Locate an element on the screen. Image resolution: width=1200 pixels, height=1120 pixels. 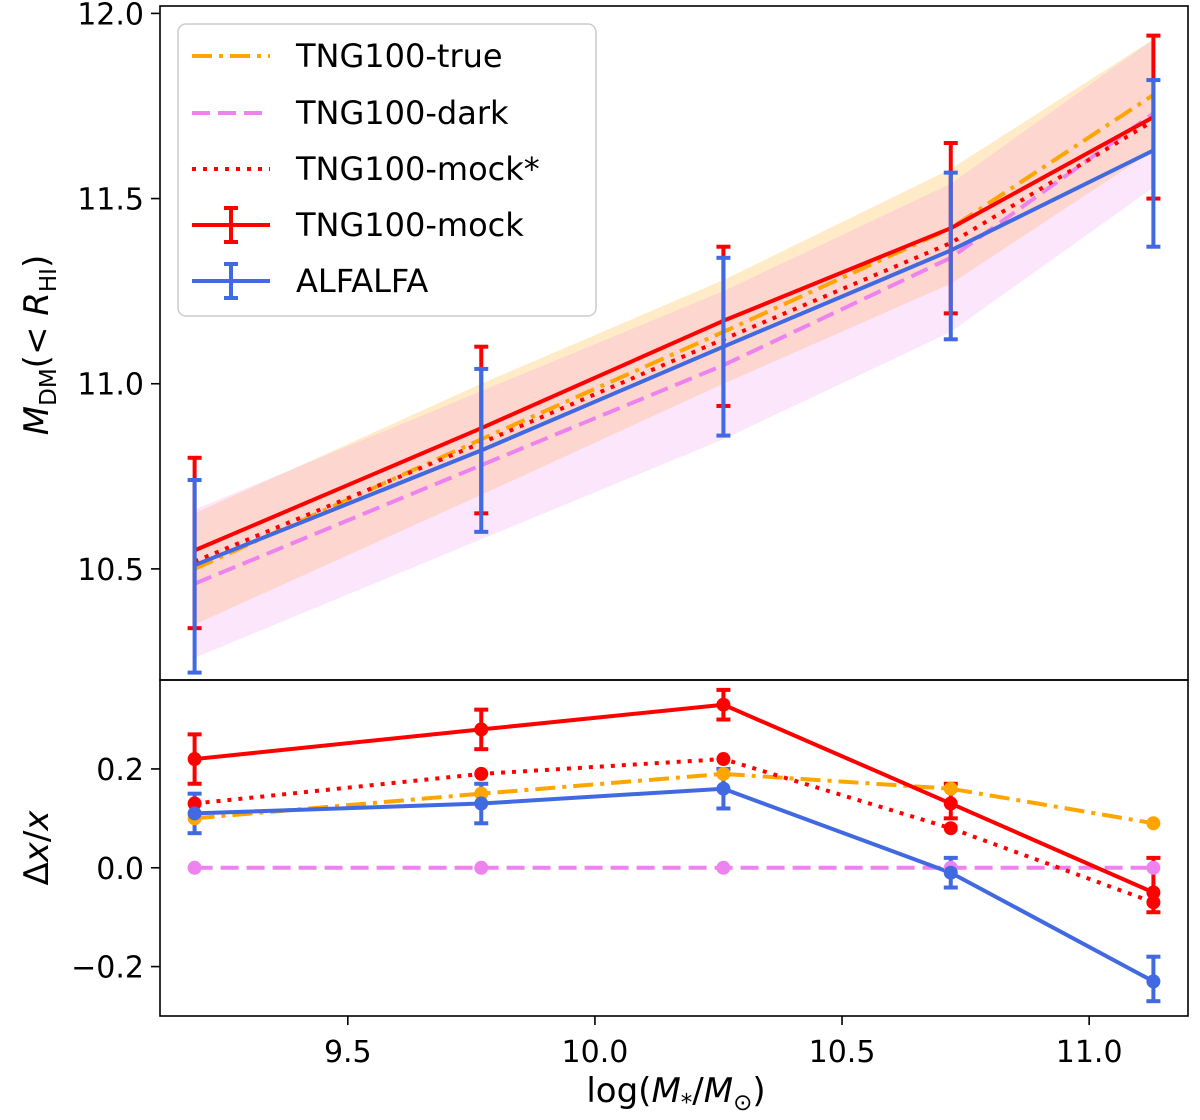
x-axis-label: log(M*/M⊙) is located at coordinates (675, 1093).